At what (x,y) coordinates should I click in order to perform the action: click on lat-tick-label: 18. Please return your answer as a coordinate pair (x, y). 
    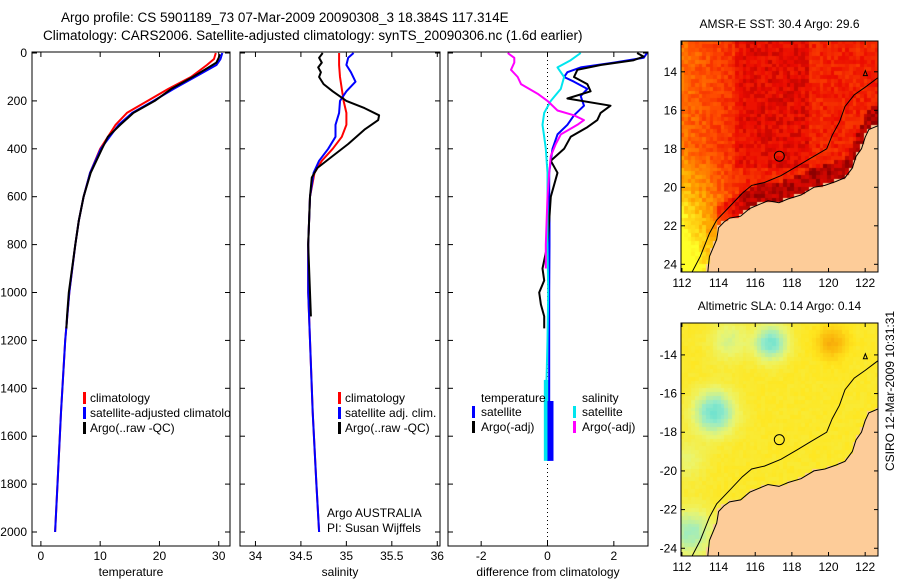
    Looking at the image, I should click on (671, 149).